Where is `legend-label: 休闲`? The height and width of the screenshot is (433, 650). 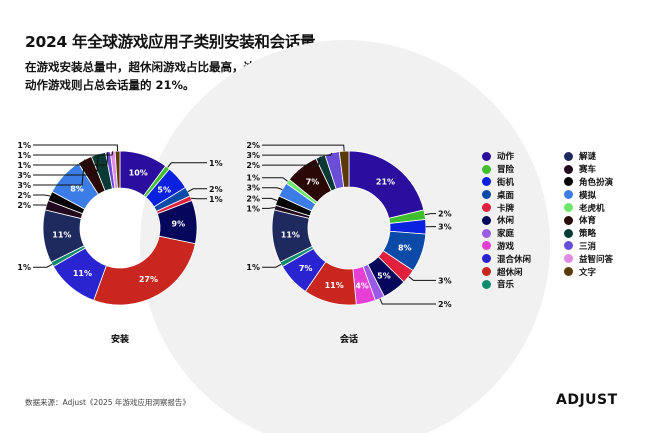
legend-label: 休闲 is located at coordinates (506, 221).